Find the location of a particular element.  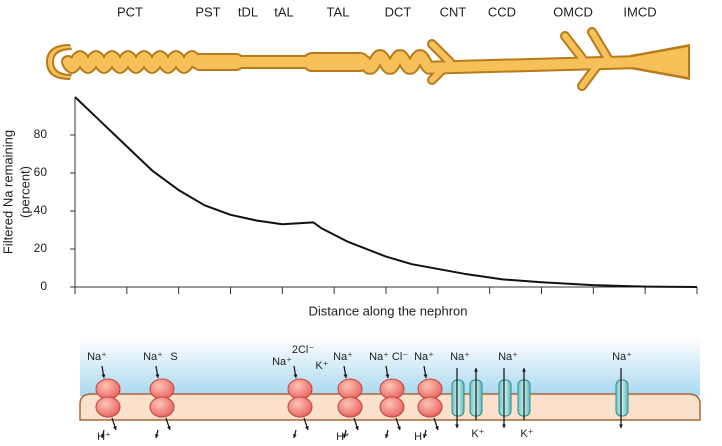

segment-label: TAL is located at coordinates (338, 11).